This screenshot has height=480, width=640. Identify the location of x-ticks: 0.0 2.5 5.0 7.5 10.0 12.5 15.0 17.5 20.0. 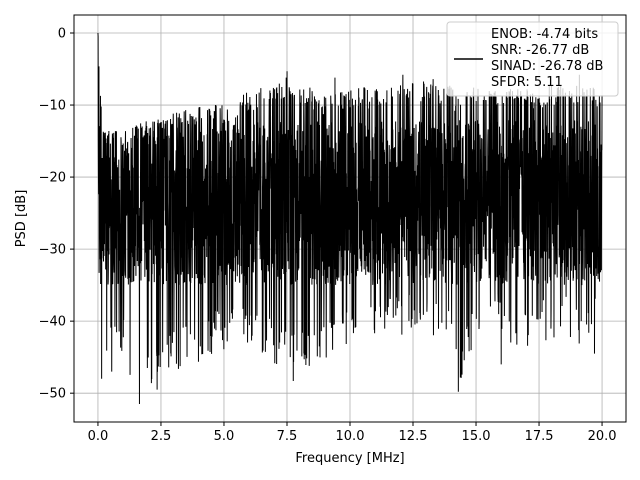
(352, 433).